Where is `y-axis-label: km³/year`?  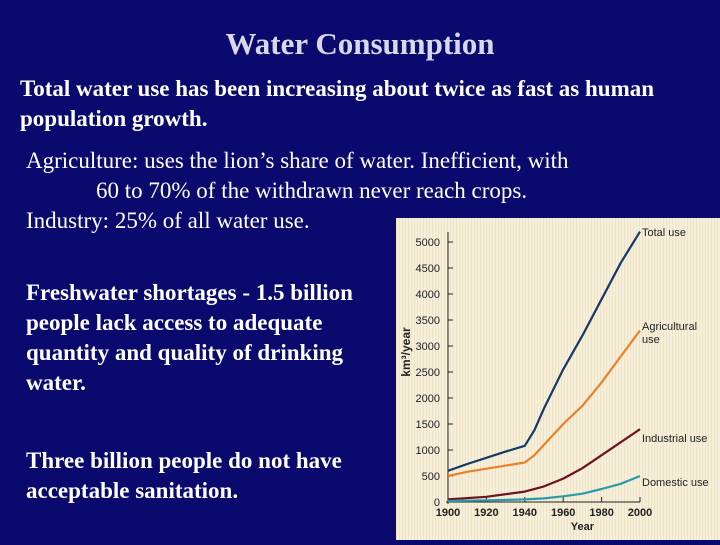 y-axis-label: km³/year is located at coordinates (406, 352).